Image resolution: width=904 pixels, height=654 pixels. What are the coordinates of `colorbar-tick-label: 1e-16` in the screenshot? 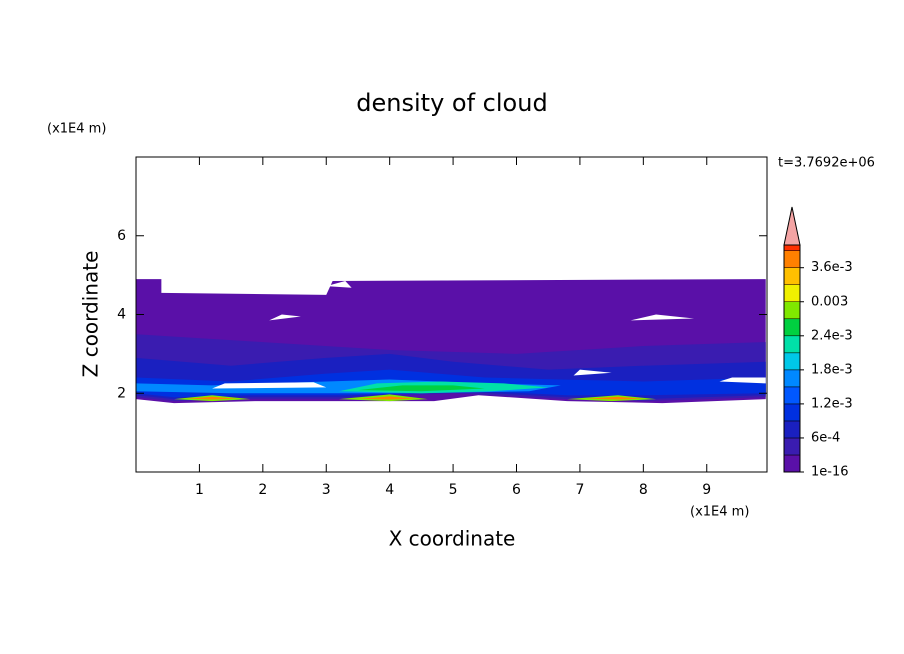 It's located at (830, 472).